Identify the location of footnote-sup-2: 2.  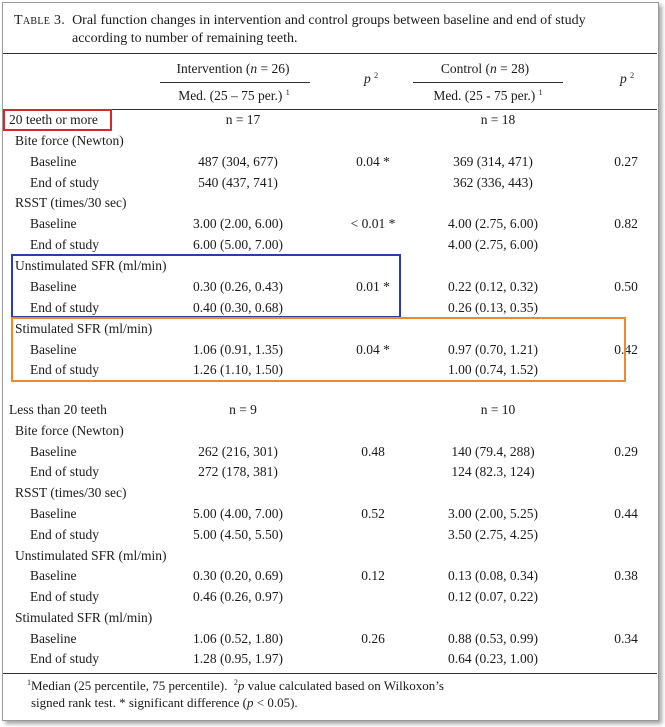
(235, 682).